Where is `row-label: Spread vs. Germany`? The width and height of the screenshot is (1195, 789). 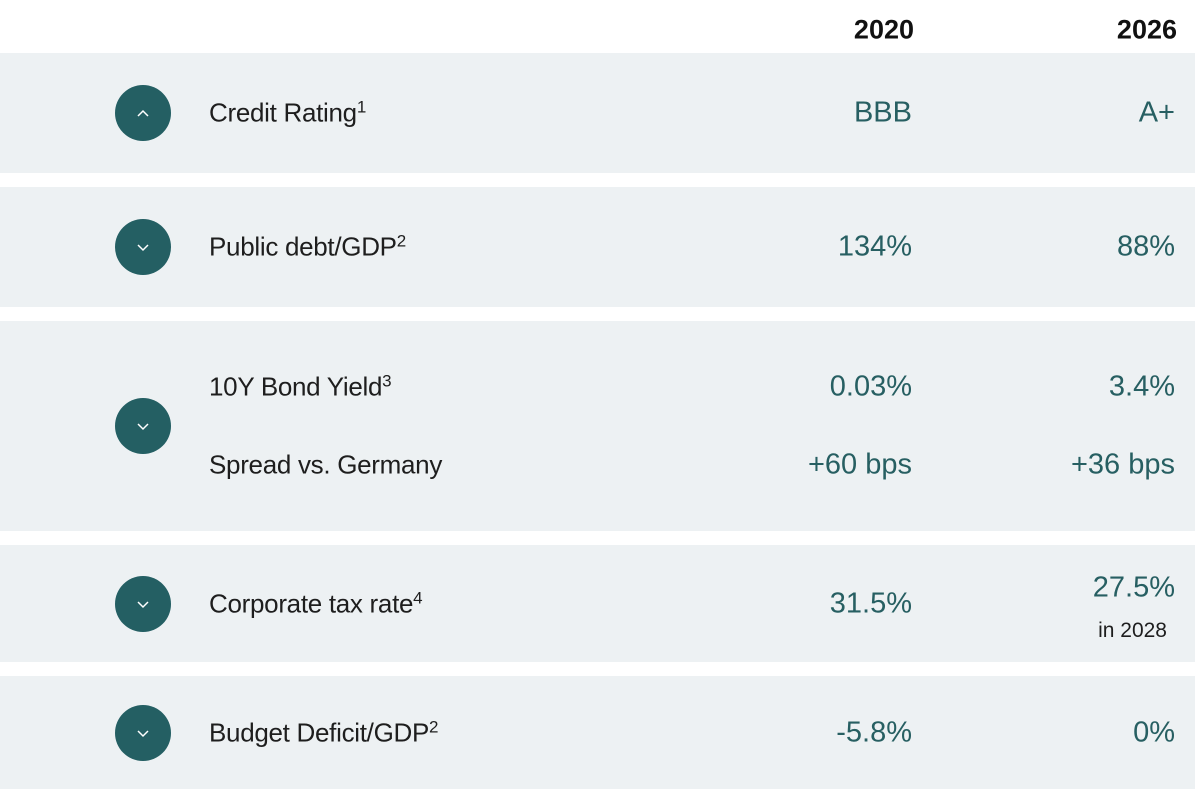 row-label: Spread vs. Germany is located at coordinates (325, 465).